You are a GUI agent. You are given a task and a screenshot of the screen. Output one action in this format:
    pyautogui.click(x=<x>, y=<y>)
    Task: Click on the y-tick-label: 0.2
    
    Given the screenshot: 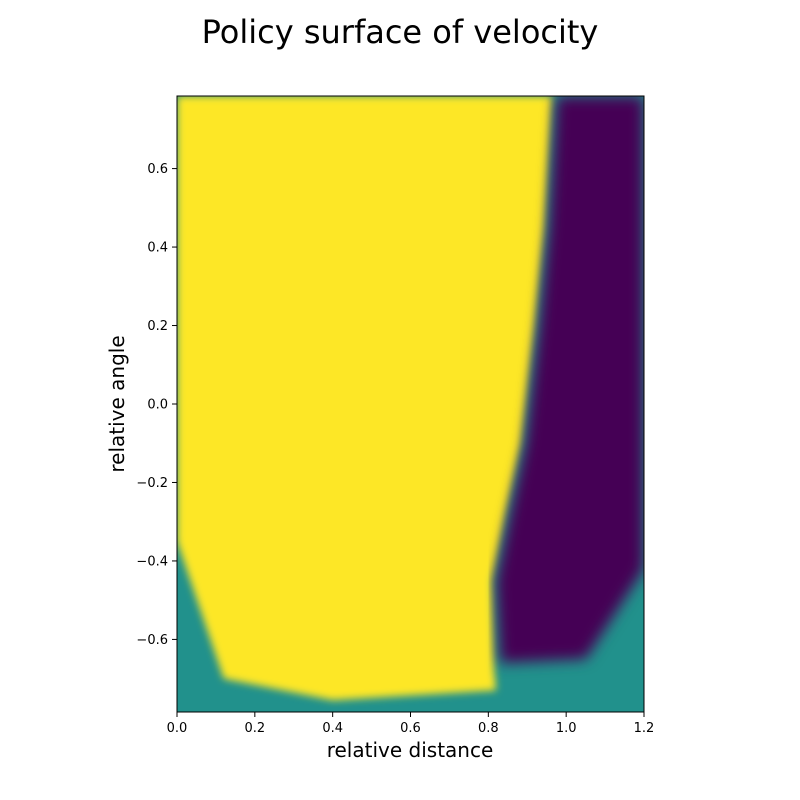 What is the action you would take?
    pyautogui.click(x=157, y=326)
    